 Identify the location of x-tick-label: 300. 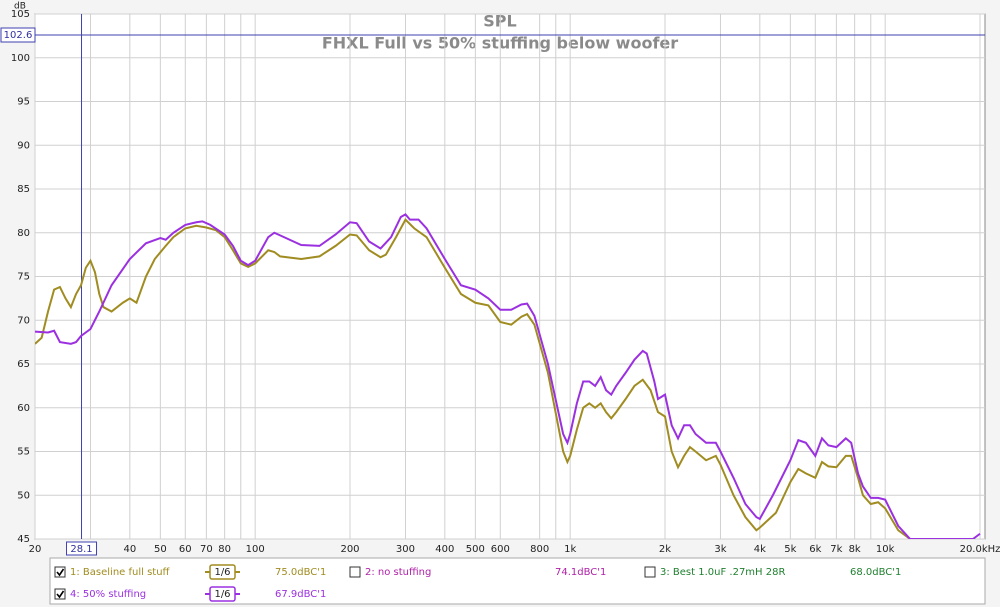
(405, 549).